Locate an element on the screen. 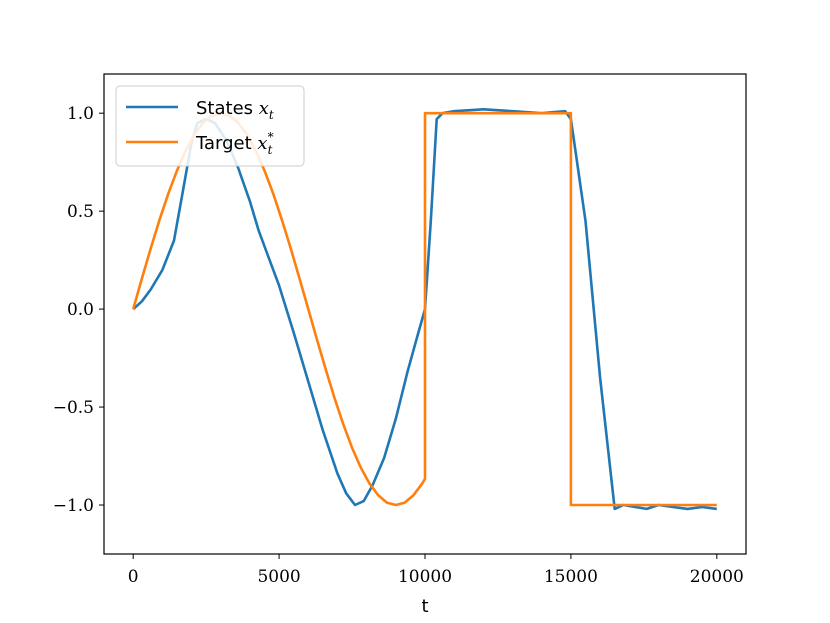 The height and width of the screenshot is (623, 830). legend: States xt Target x* t is located at coordinates (210, 126).